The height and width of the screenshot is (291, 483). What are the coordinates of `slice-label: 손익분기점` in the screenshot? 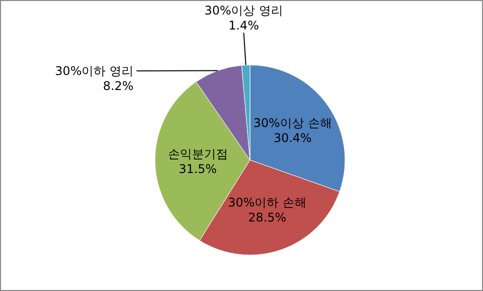 It's located at (198, 154).